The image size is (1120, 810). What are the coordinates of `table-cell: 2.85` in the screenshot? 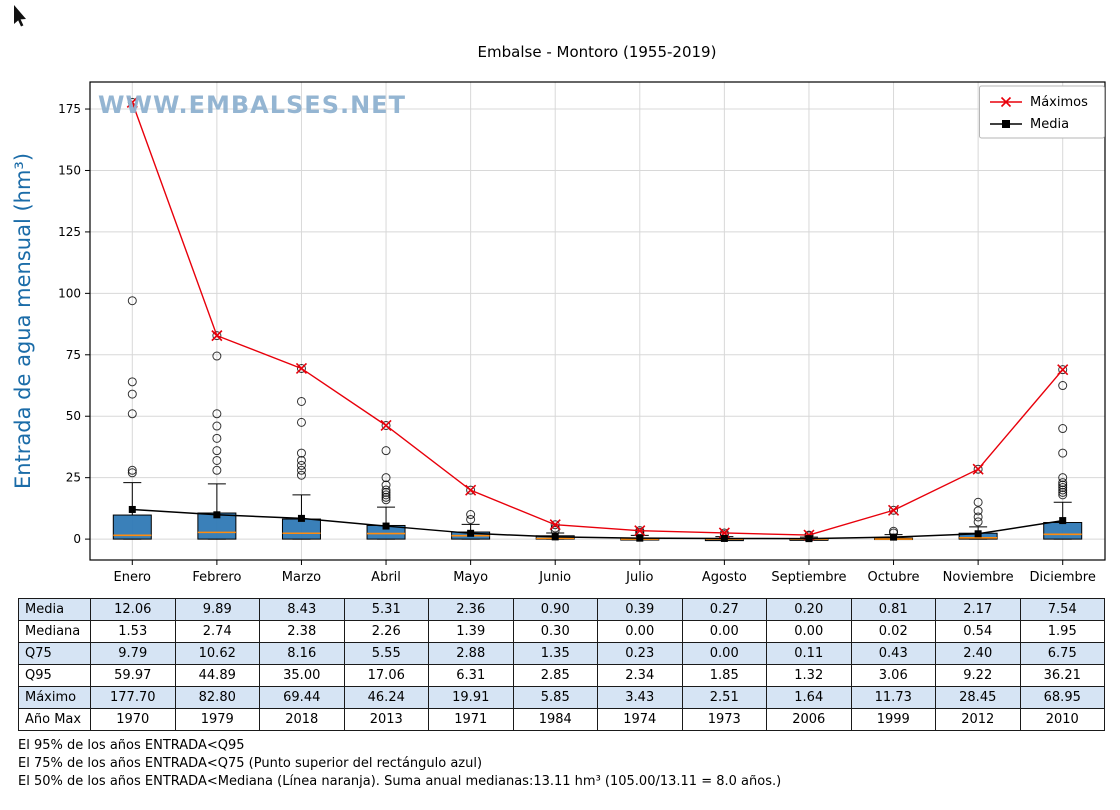 It's located at (555, 675).